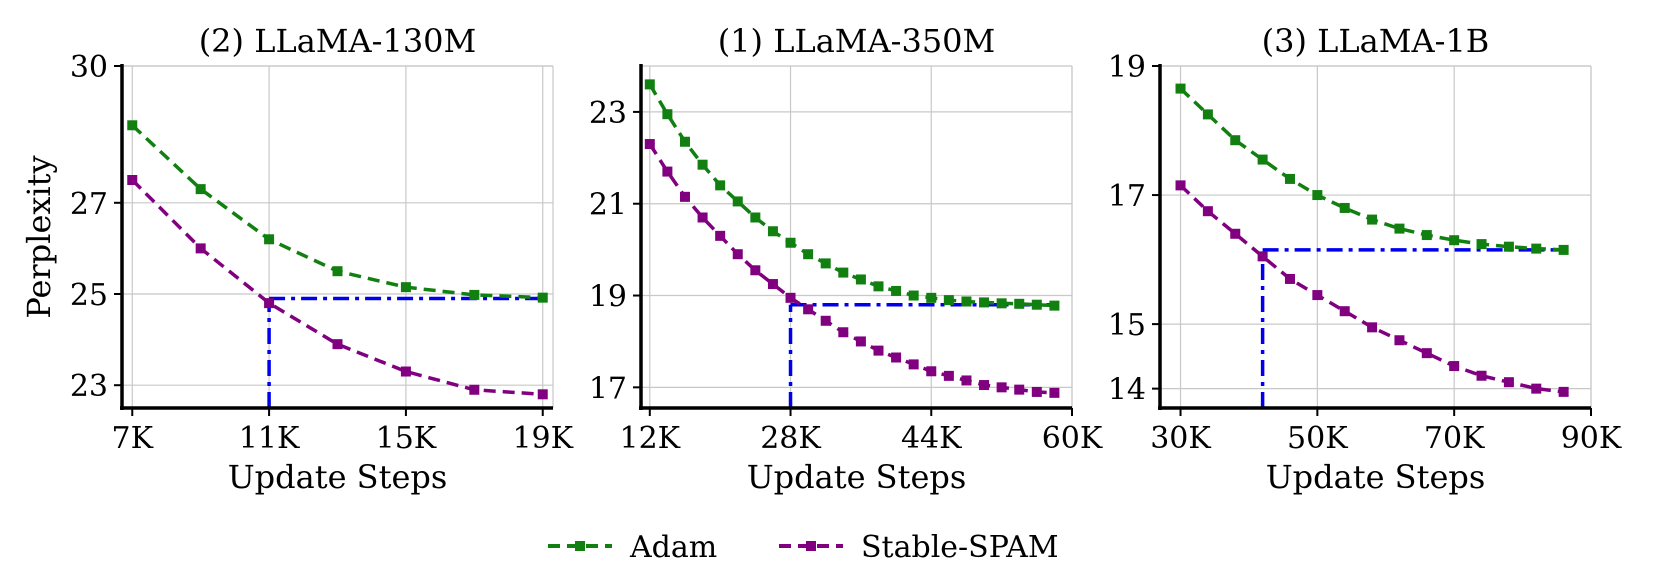 This screenshot has width=1662, height=564. Describe the element at coordinates (89, 295) in the screenshot. I see `y-tick-label: 25` at that location.